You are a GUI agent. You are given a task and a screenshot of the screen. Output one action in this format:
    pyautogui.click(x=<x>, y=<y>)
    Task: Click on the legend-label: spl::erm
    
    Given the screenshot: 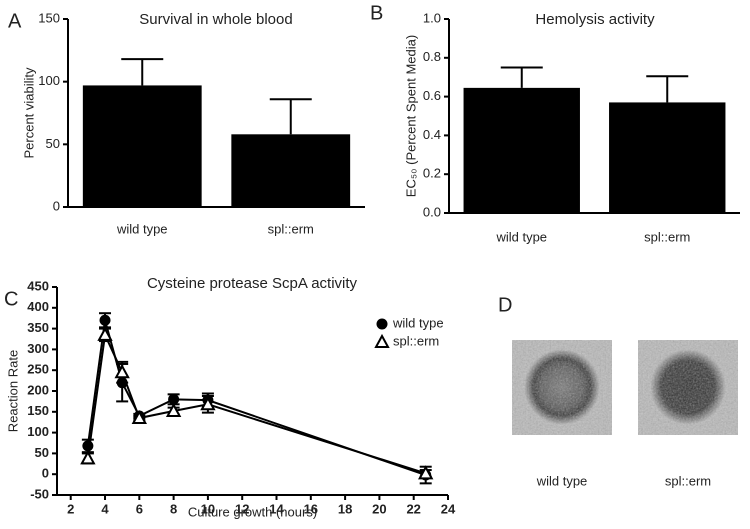 What is the action you would take?
    pyautogui.click(x=416, y=340)
    